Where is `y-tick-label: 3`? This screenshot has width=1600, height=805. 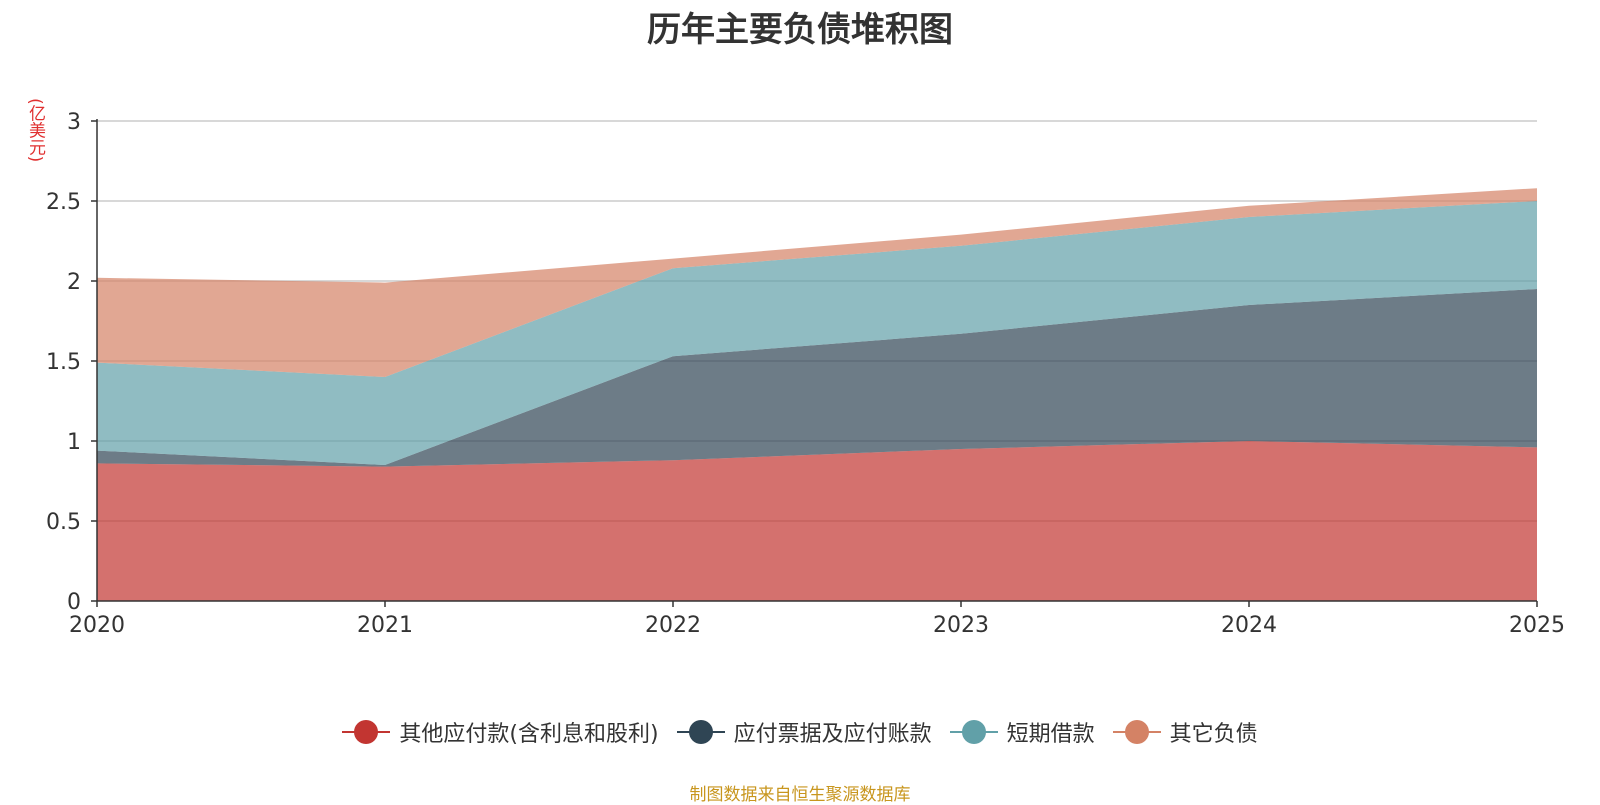
y-tick-label: 3 is located at coordinates (74, 122).